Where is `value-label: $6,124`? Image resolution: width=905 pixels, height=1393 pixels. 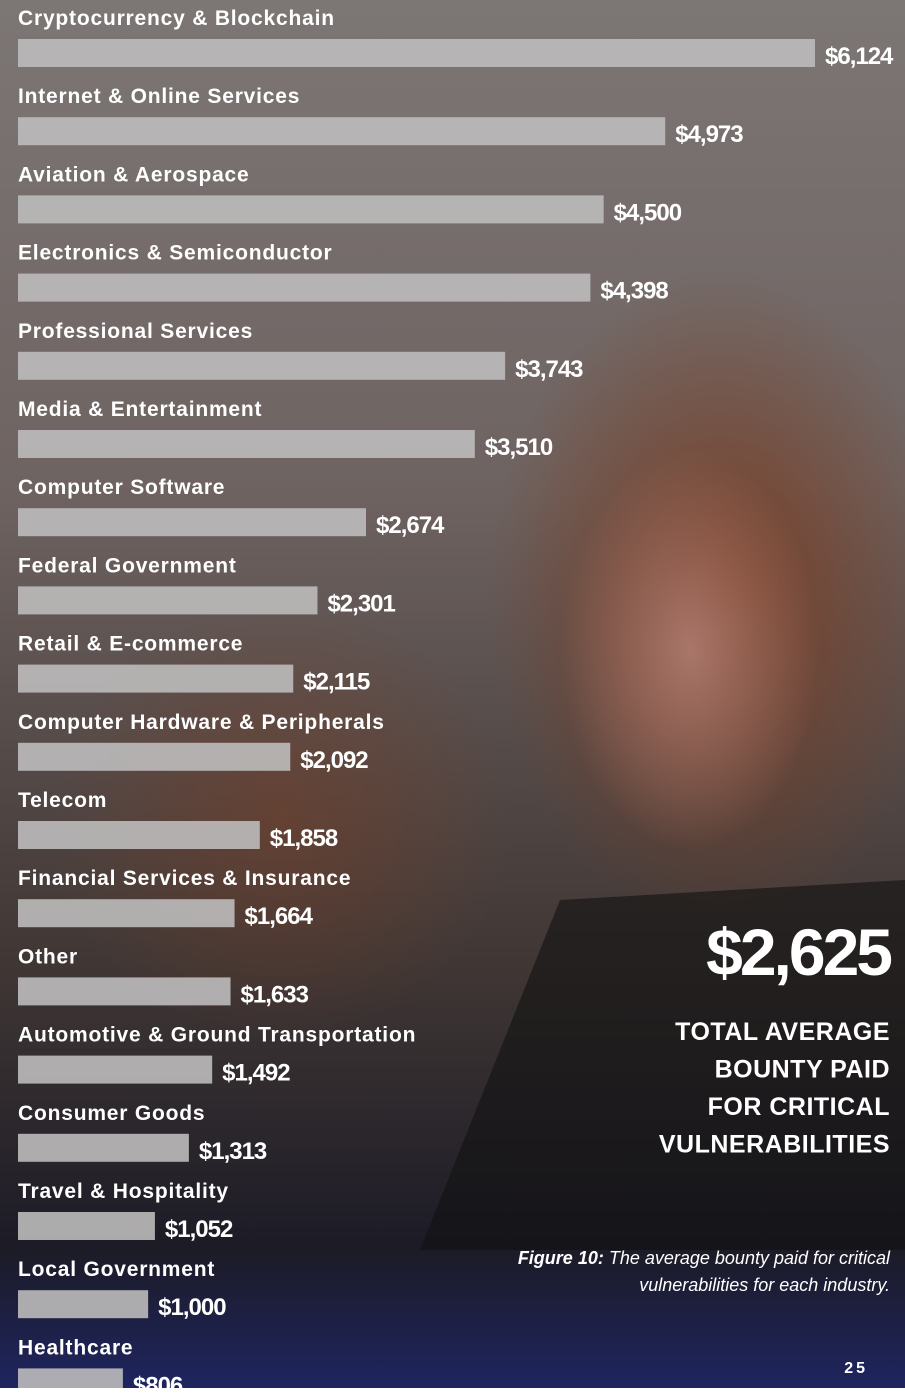 value-label: $6,124 is located at coordinates (859, 56).